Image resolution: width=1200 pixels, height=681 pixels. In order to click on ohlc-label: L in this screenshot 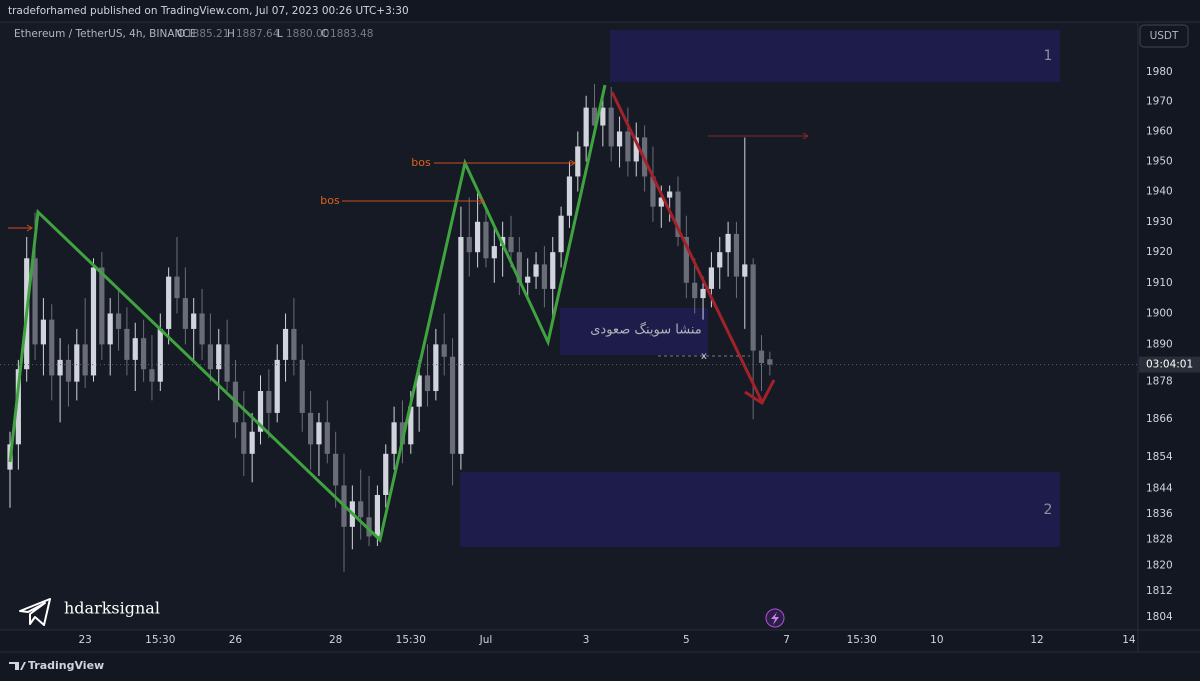, I will do `click(280, 34)`.